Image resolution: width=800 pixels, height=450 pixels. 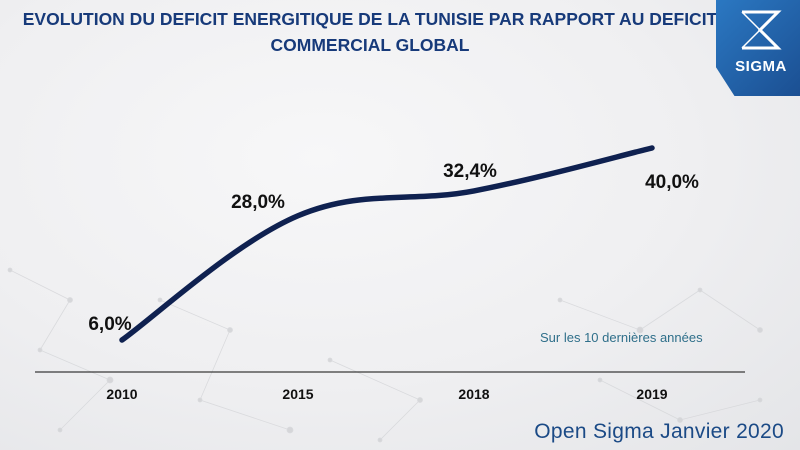 What do you see at coordinates (258, 202) in the screenshot?
I see `data-label: 28,0%` at bounding box center [258, 202].